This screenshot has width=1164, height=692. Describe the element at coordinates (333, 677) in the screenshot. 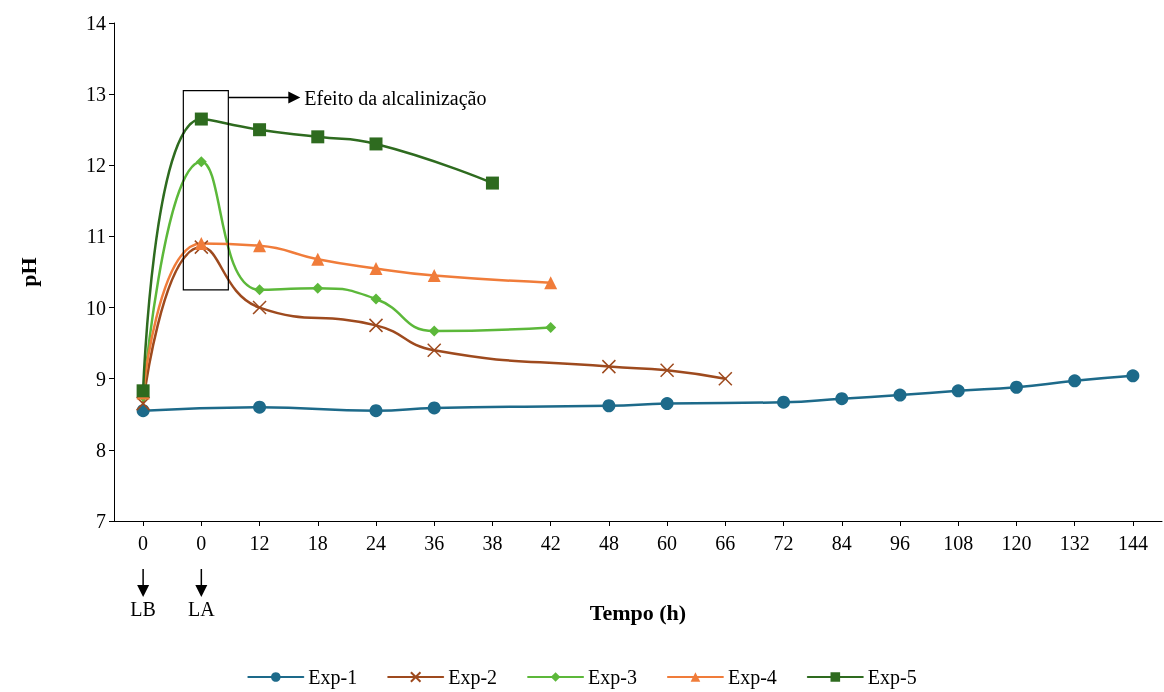

I see `legend-label: Exp-1` at that location.